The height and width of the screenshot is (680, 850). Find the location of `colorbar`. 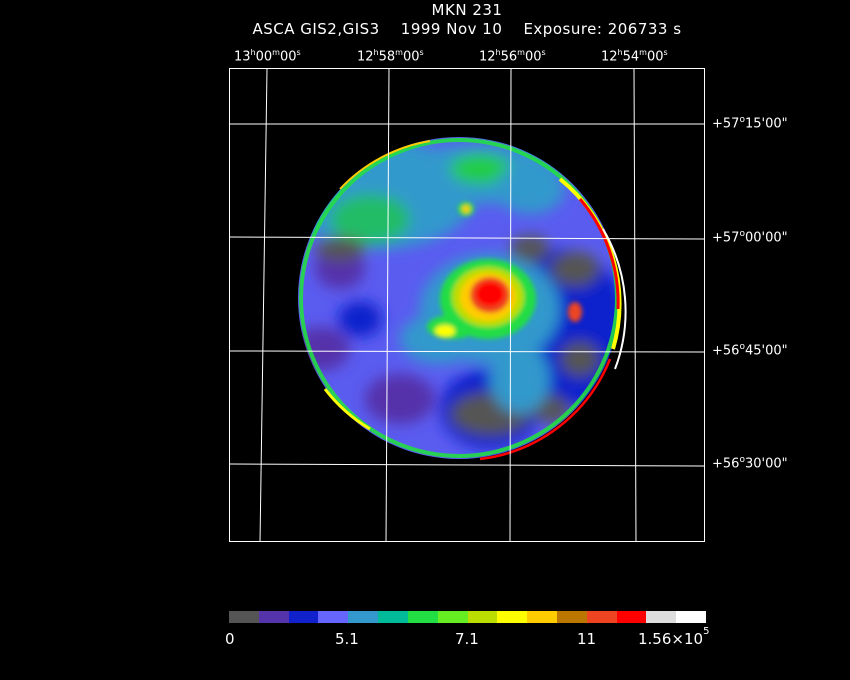

colorbar is located at coordinates (467, 617).